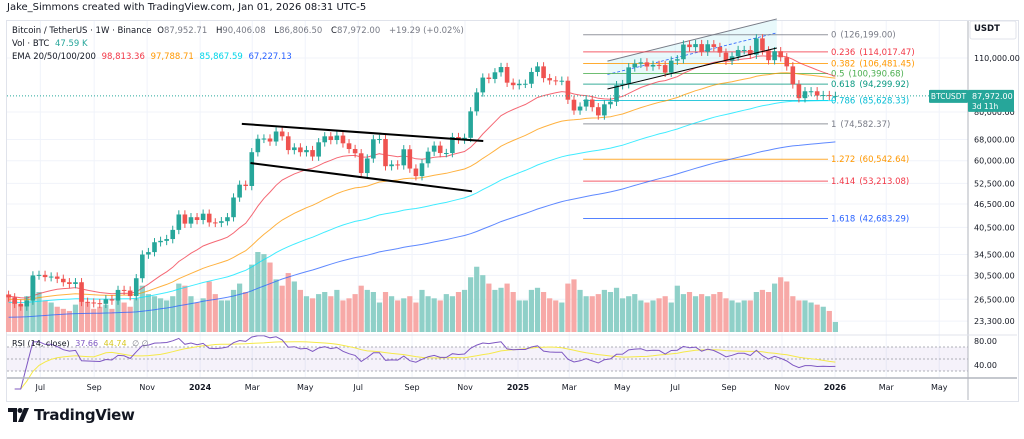 The width and height of the screenshot is (1024, 439). What do you see at coordinates (361, 177) in the screenshot?
I see `falling-channel-bottom-line` at bounding box center [361, 177].